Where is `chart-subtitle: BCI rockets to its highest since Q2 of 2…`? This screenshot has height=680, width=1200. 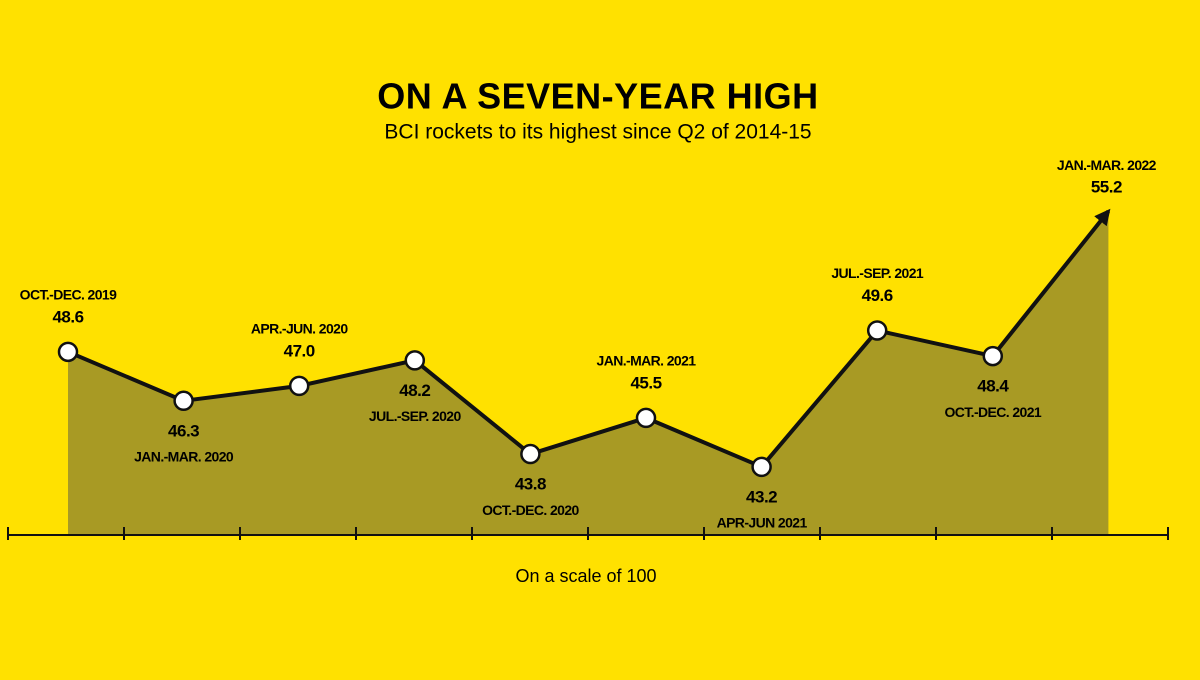
chart-subtitle: BCI rockets to its highest since Q2 of 2… is located at coordinates (597, 132).